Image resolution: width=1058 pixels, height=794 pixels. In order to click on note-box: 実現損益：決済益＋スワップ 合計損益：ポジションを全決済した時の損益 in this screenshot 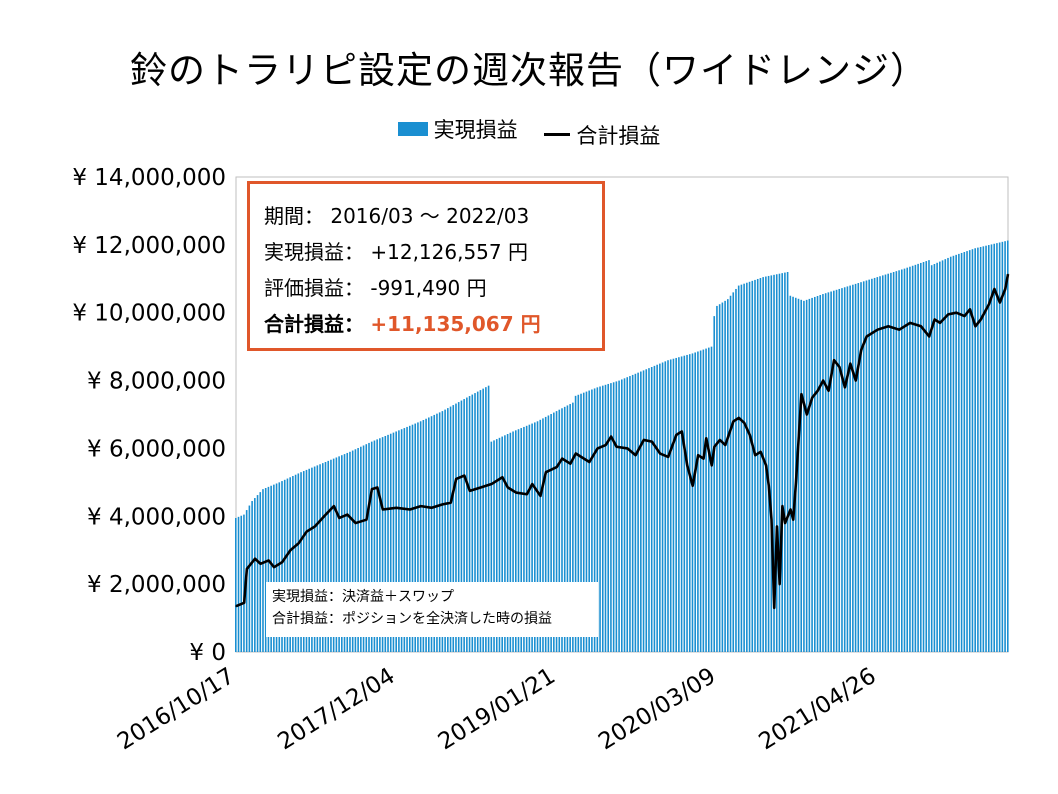, I will do `click(432, 609)`.